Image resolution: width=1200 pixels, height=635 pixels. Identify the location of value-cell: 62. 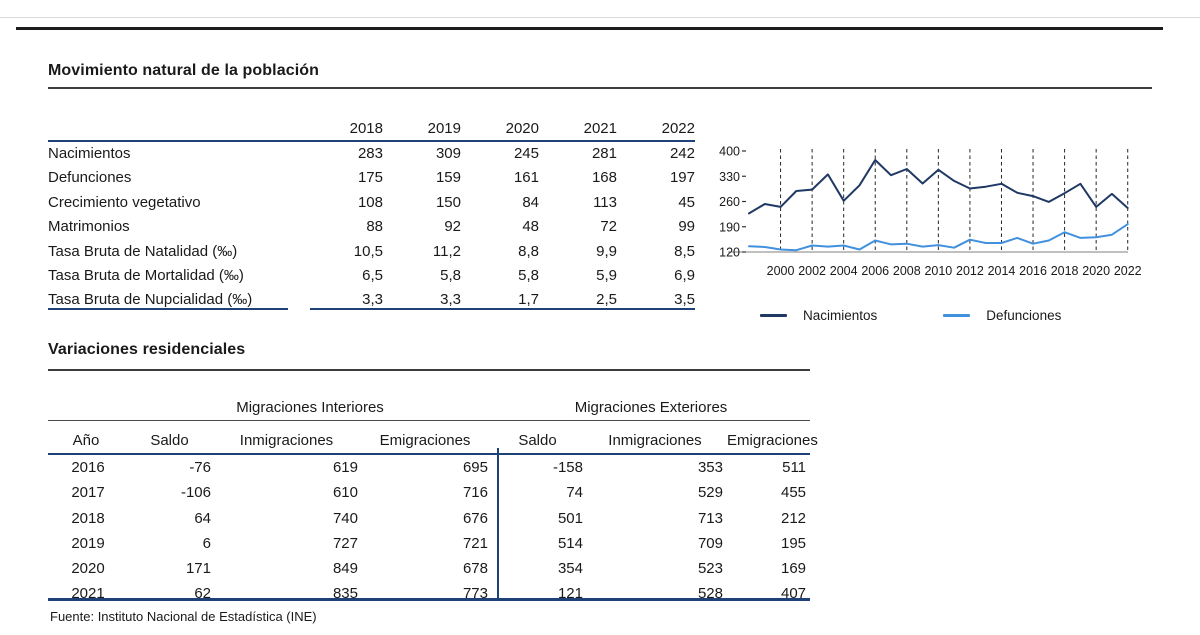
(202, 594).